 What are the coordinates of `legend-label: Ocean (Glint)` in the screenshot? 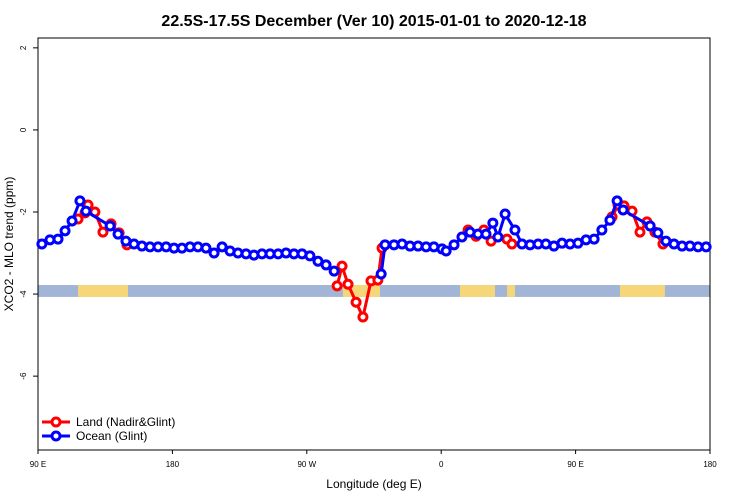 It's located at (111, 436).